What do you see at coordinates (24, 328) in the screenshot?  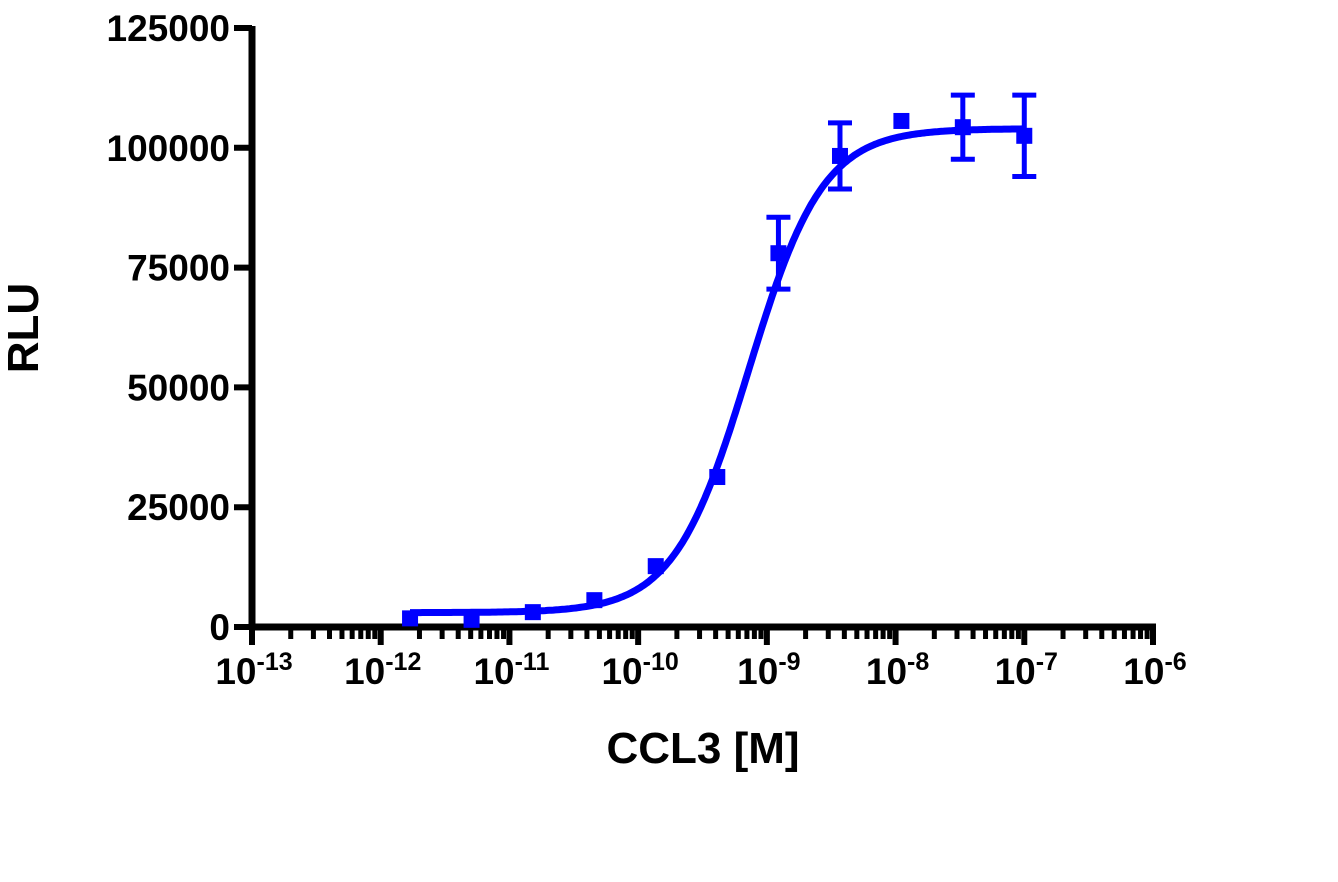 I see `y-axis-label: RLU` at bounding box center [24, 328].